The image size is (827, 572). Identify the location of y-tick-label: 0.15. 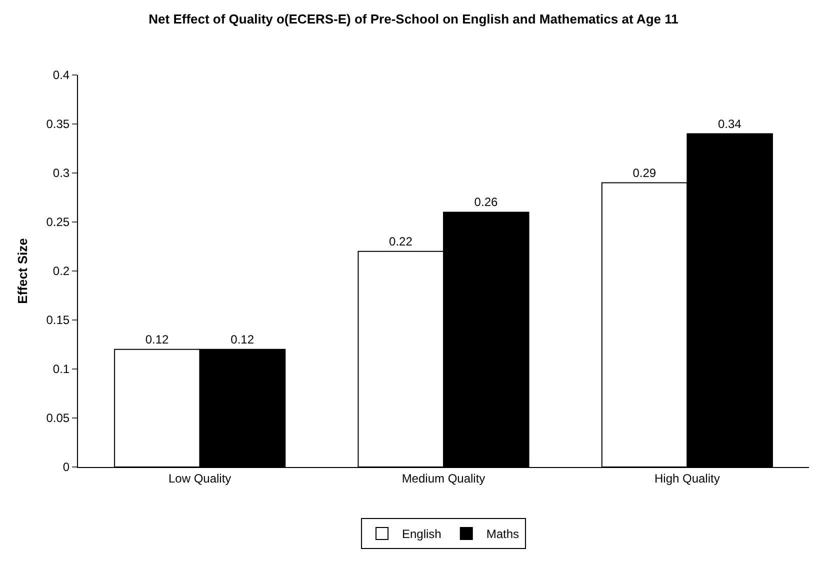
(58, 320).